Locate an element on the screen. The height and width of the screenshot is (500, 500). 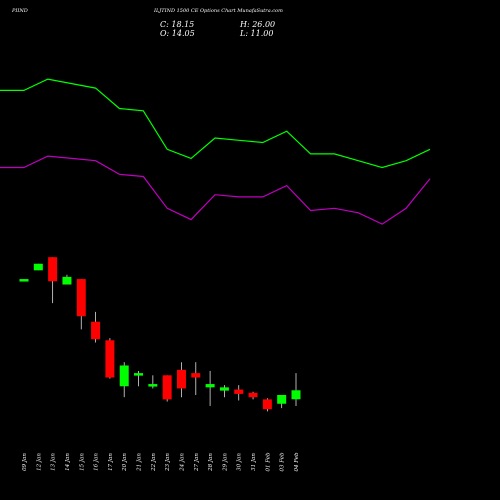
x-tick-label: 13 Jan is located at coordinates (54, 462).